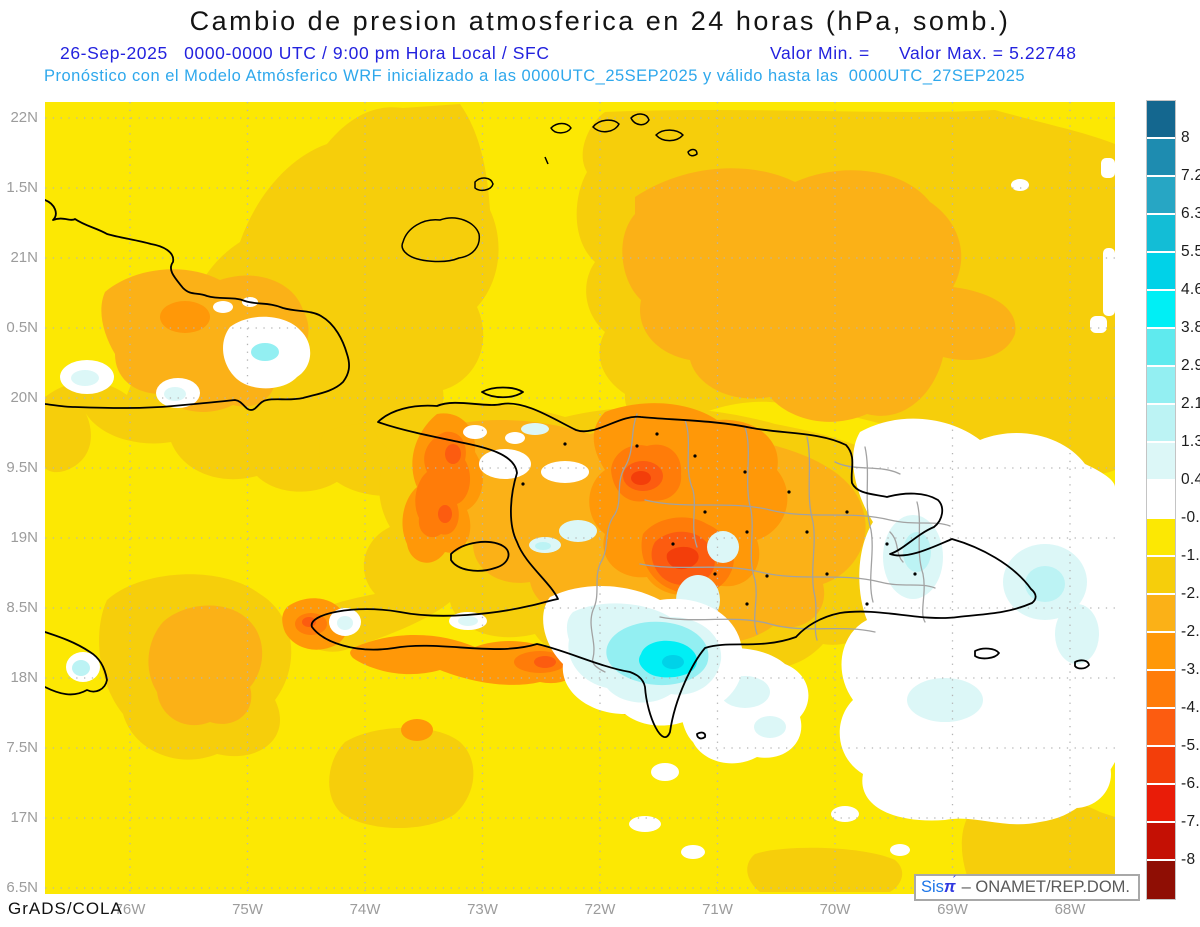  Describe the element at coordinates (1185, 137) in the screenshot. I see `colorbar-label: 8` at that location.